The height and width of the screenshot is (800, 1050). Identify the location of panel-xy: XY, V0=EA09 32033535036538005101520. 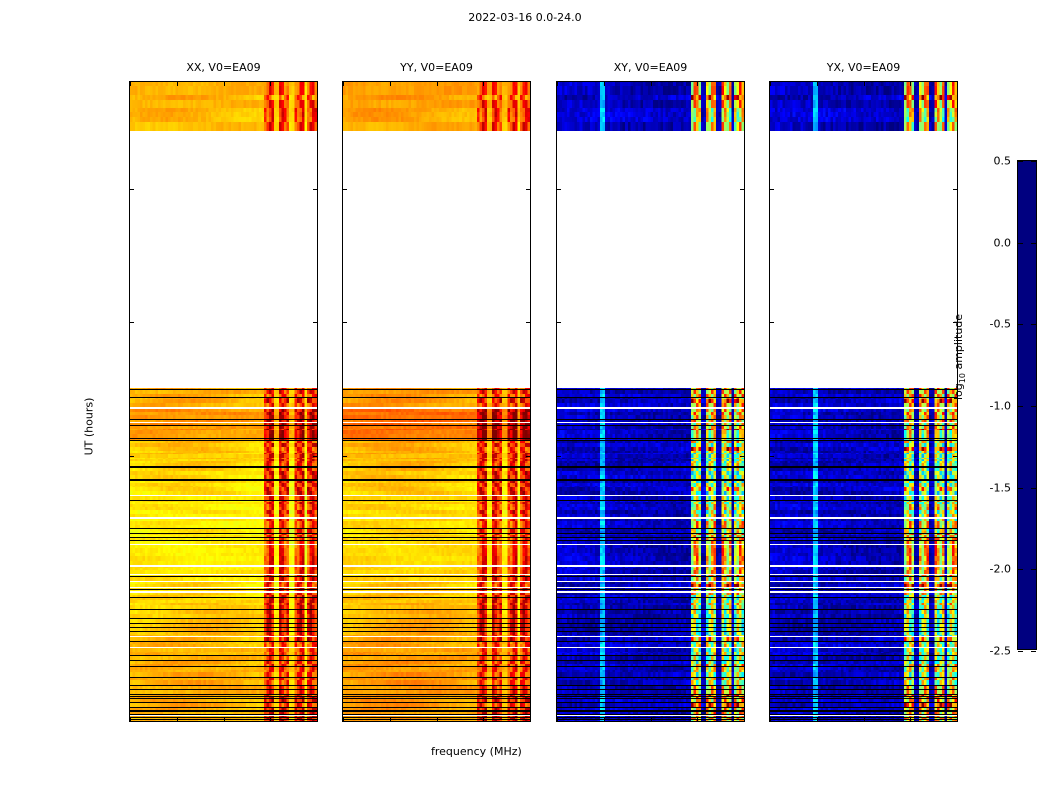
(650, 391).